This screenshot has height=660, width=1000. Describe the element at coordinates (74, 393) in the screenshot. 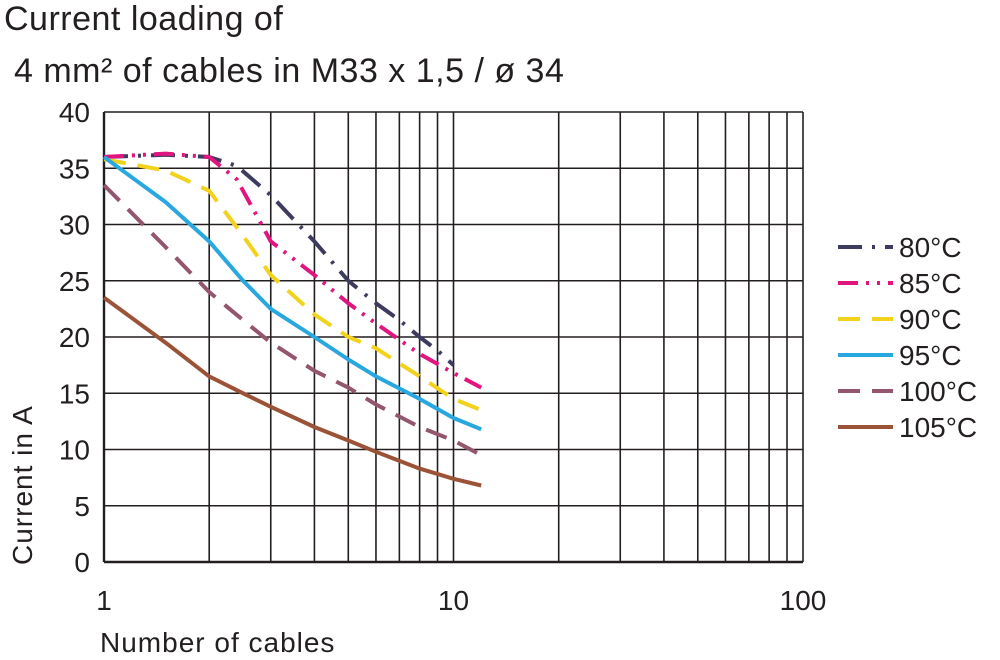

I see `y-tick-label: 15` at that location.